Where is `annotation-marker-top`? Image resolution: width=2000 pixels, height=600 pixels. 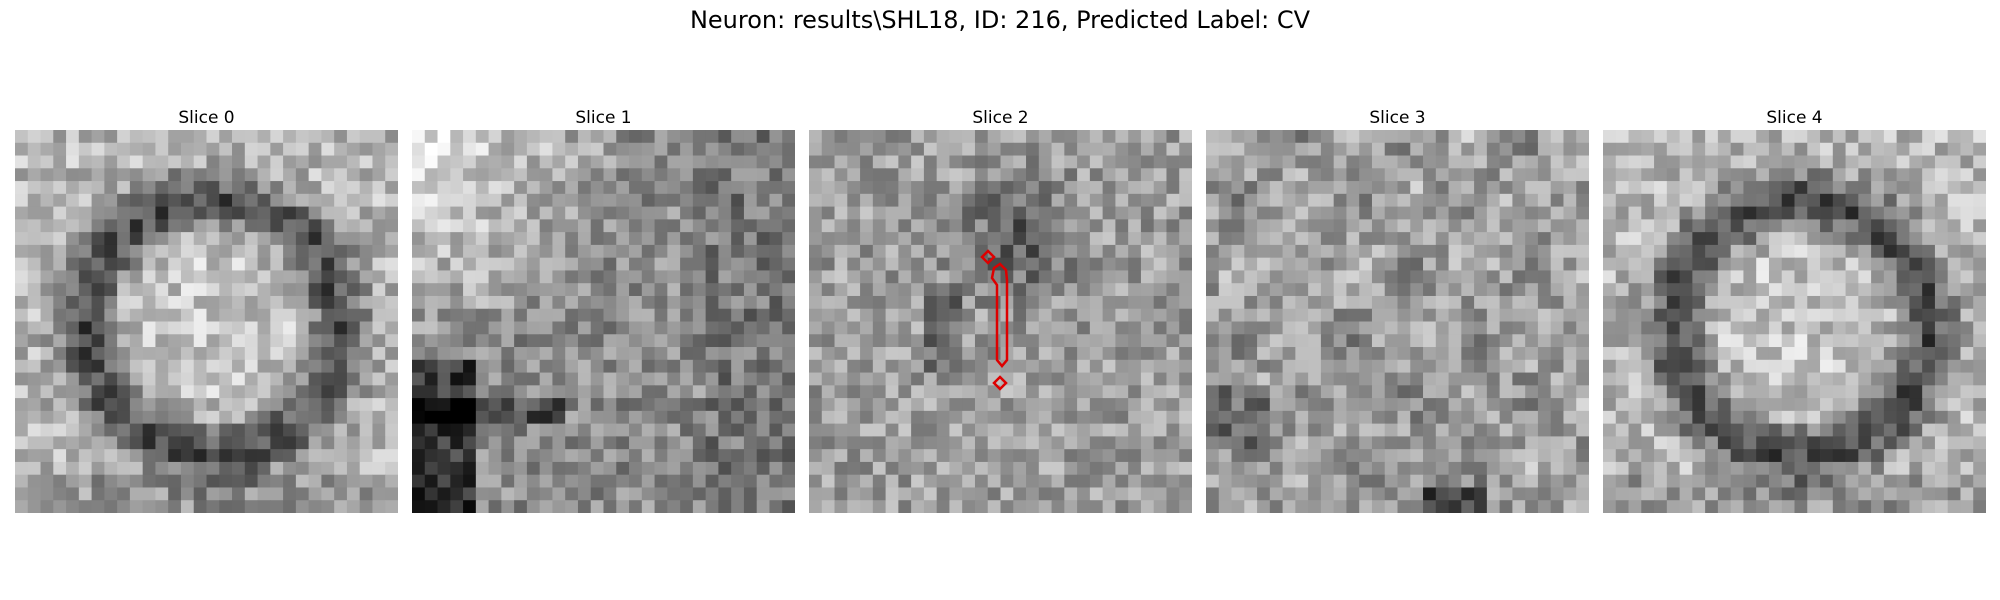 annotation-marker-top is located at coordinates (988, 257).